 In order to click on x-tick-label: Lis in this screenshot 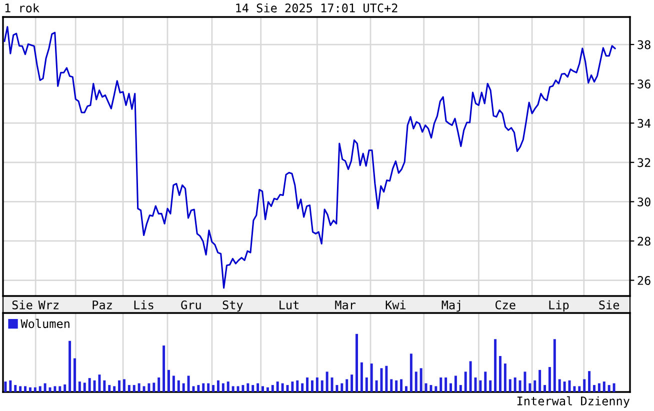, I will do `click(144, 305)`.